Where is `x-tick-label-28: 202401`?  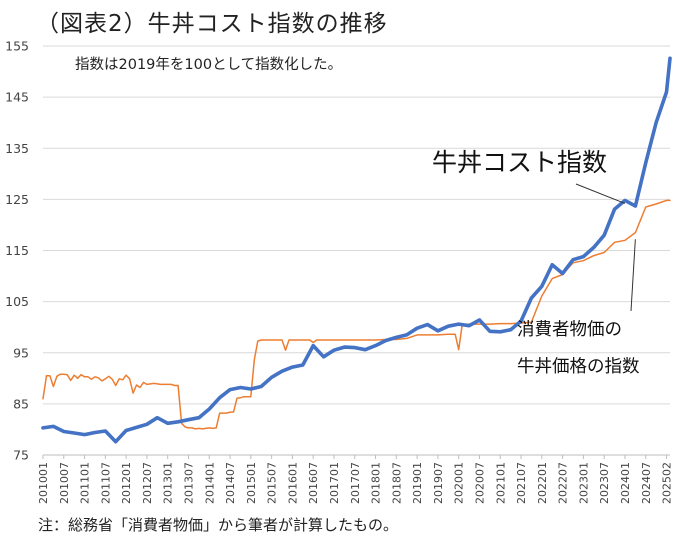
x-tick-label-28: 202401 is located at coordinates (625, 483).